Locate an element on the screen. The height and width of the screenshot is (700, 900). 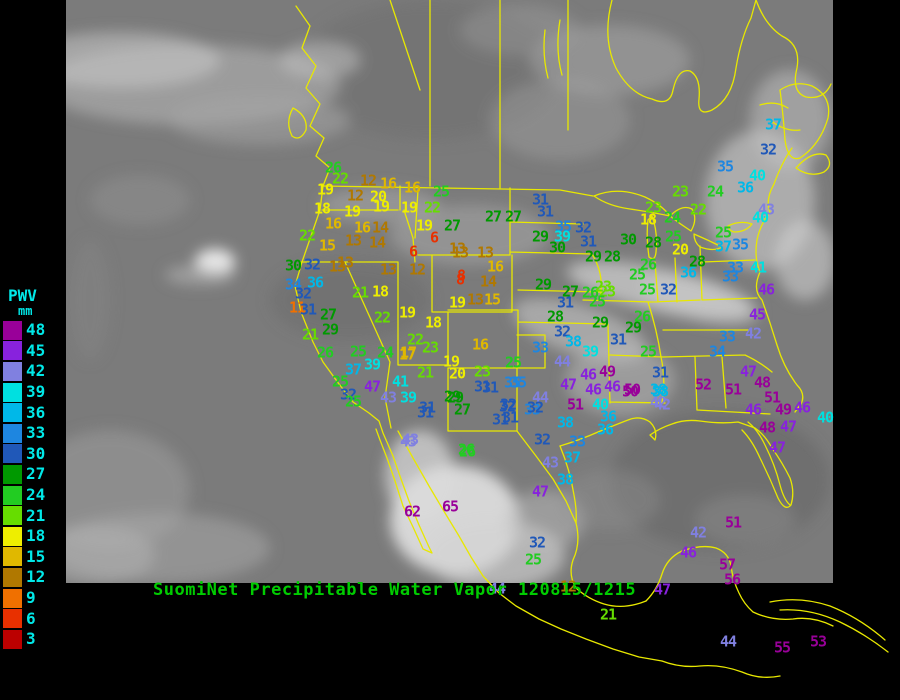
legend-entry: 21 is located at coordinates (32, 516).